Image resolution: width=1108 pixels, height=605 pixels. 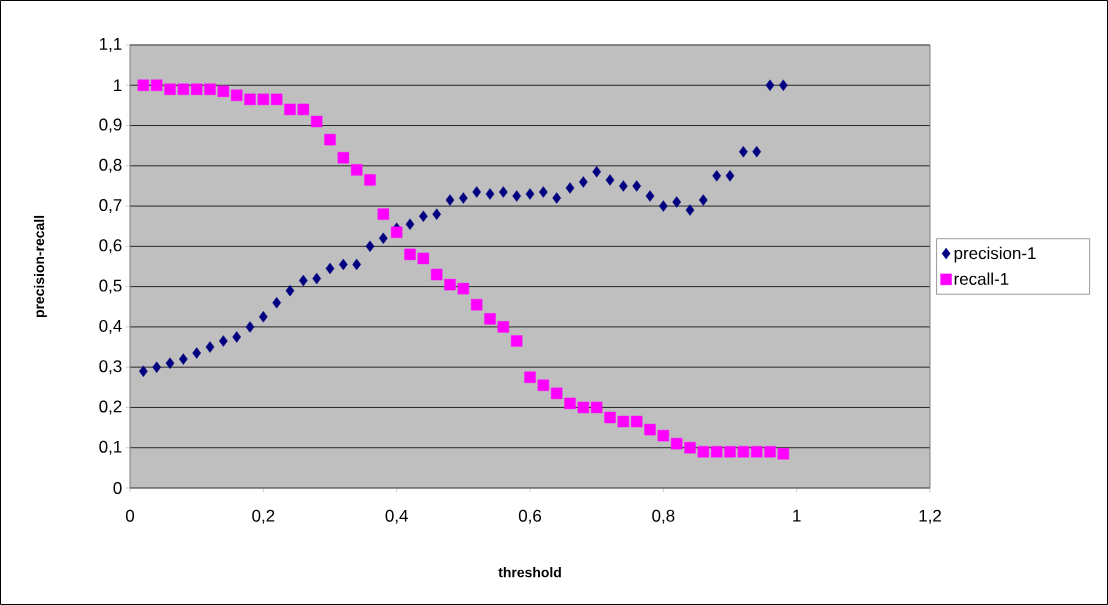 I want to click on x-tick-label: 1,2, so click(x=930, y=516).